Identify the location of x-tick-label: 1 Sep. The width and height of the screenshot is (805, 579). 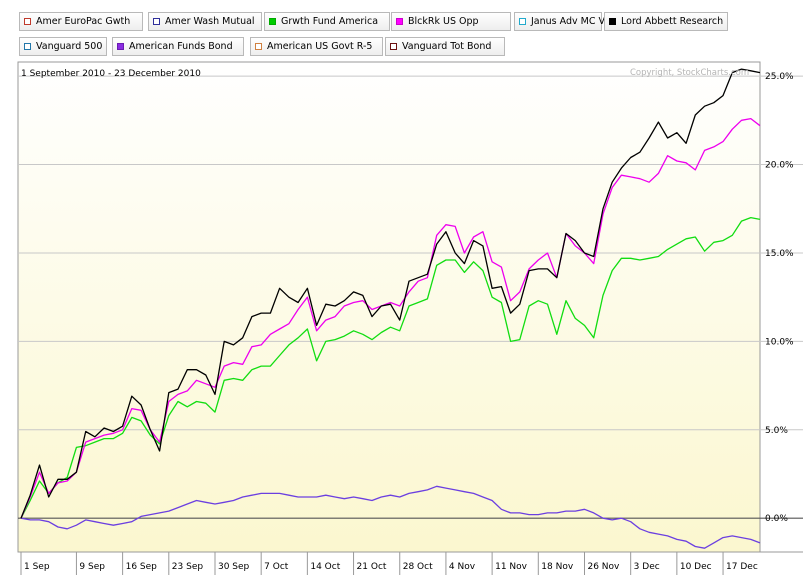
(37, 567).